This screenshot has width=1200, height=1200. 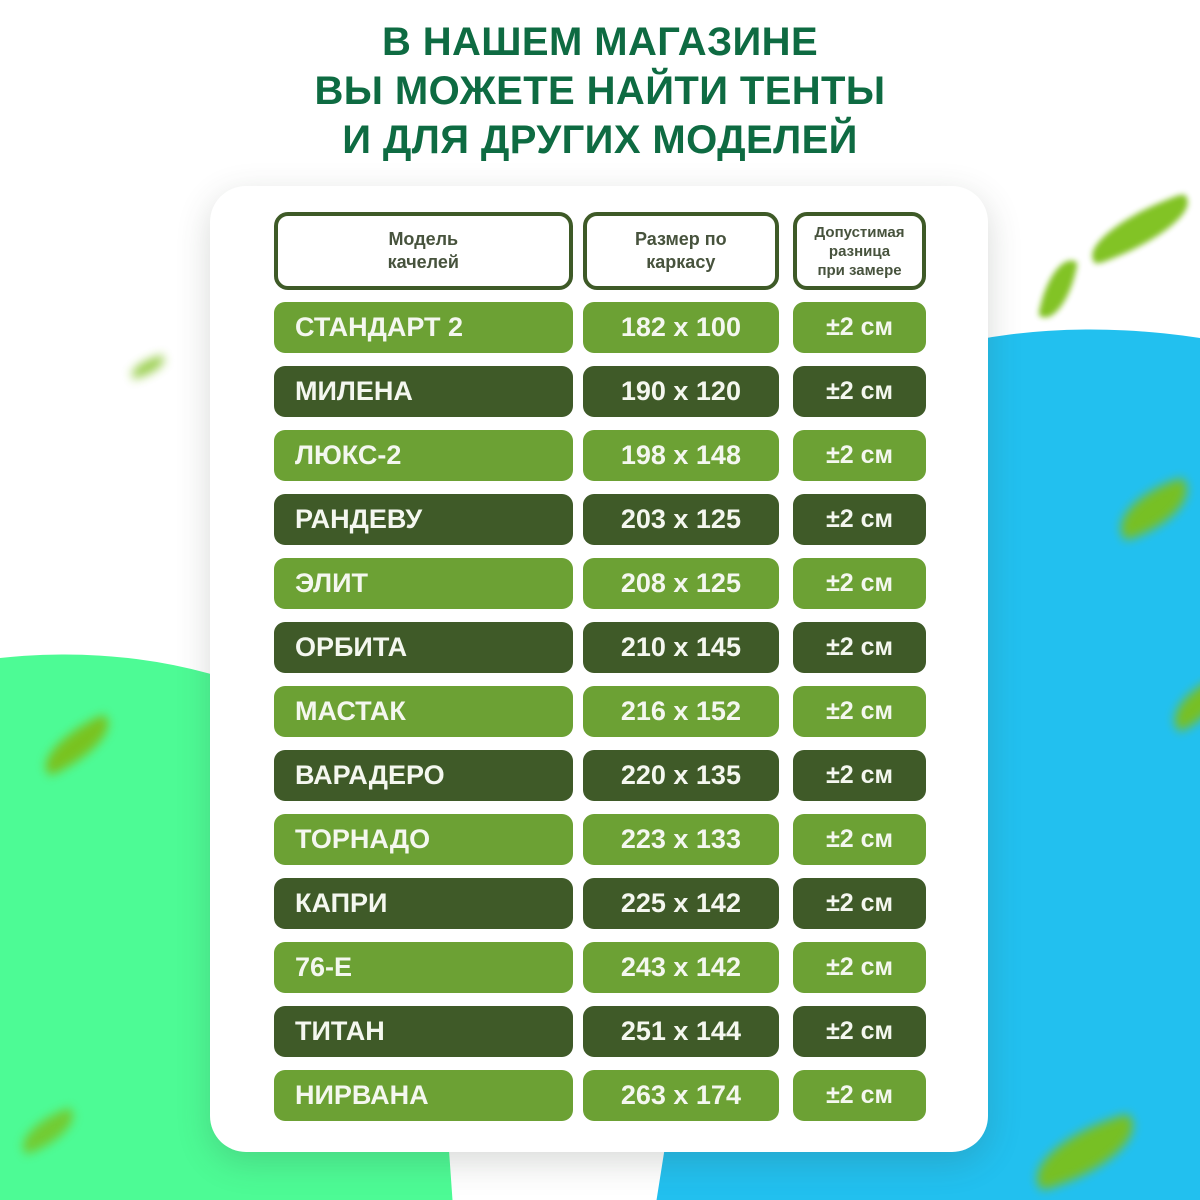 What do you see at coordinates (681, 391) in the screenshot?
I see `cell-size: 190 x 120` at bounding box center [681, 391].